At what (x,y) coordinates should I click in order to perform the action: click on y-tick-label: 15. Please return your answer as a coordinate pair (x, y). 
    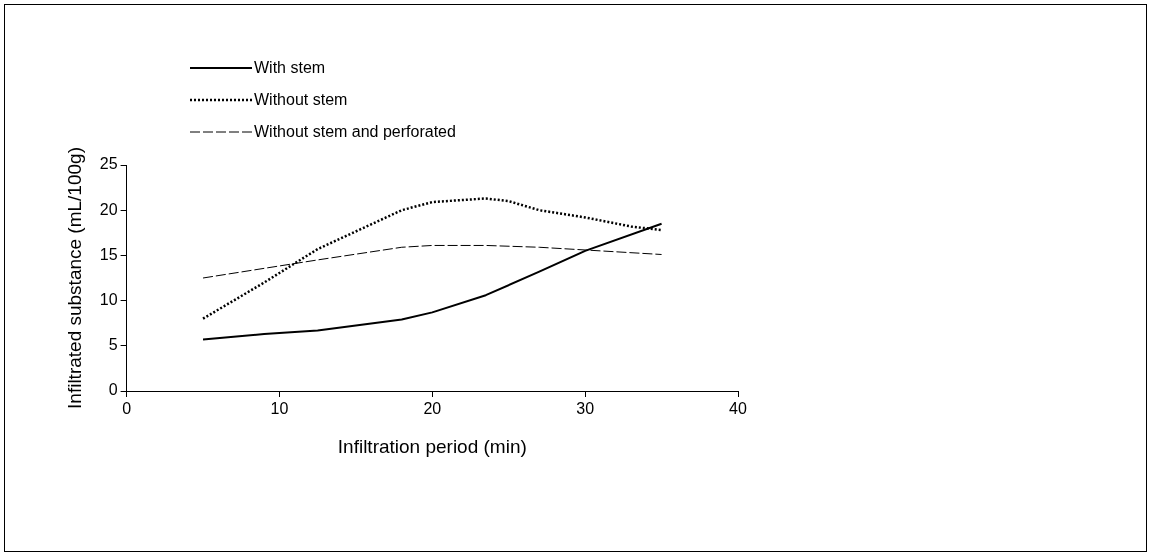
    Looking at the image, I should click on (108, 254).